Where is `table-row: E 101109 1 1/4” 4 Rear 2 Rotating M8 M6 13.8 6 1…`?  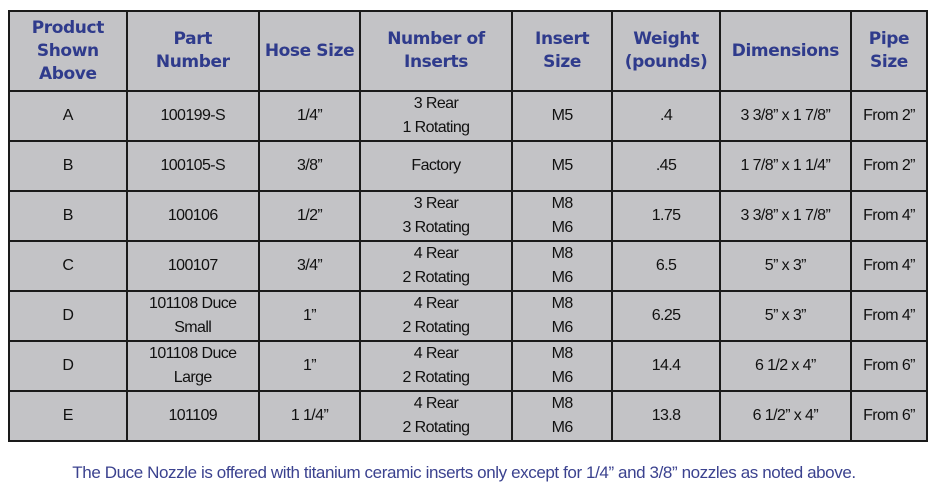
table-row: E 101109 1 1/4” 4 Rear 2 Rotating M8 M6 13.8 6 1… is located at coordinates (468, 416).